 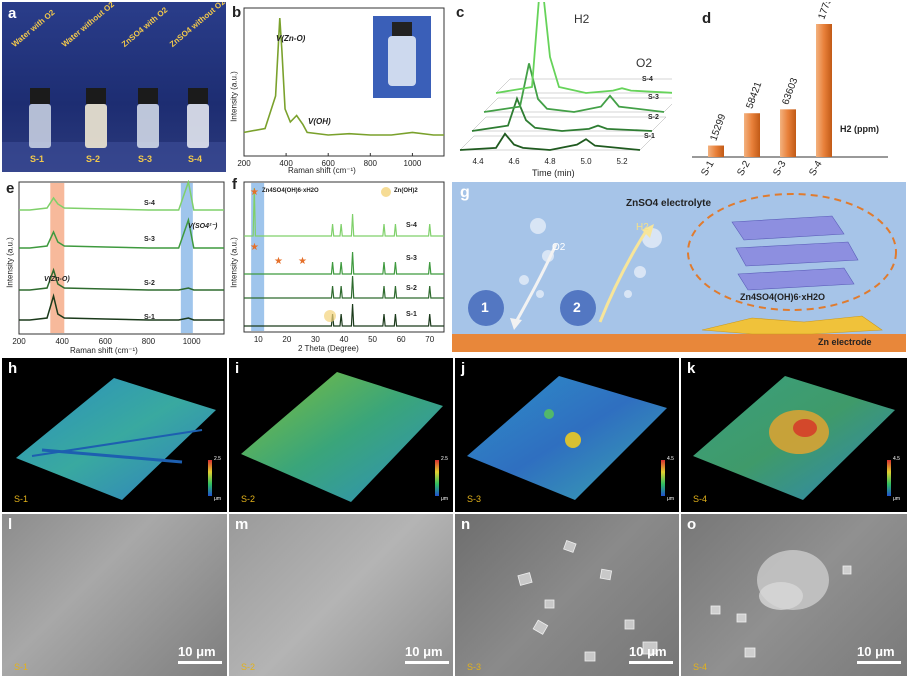 I want to click on plot-frame-f, so click(x=344, y=257).